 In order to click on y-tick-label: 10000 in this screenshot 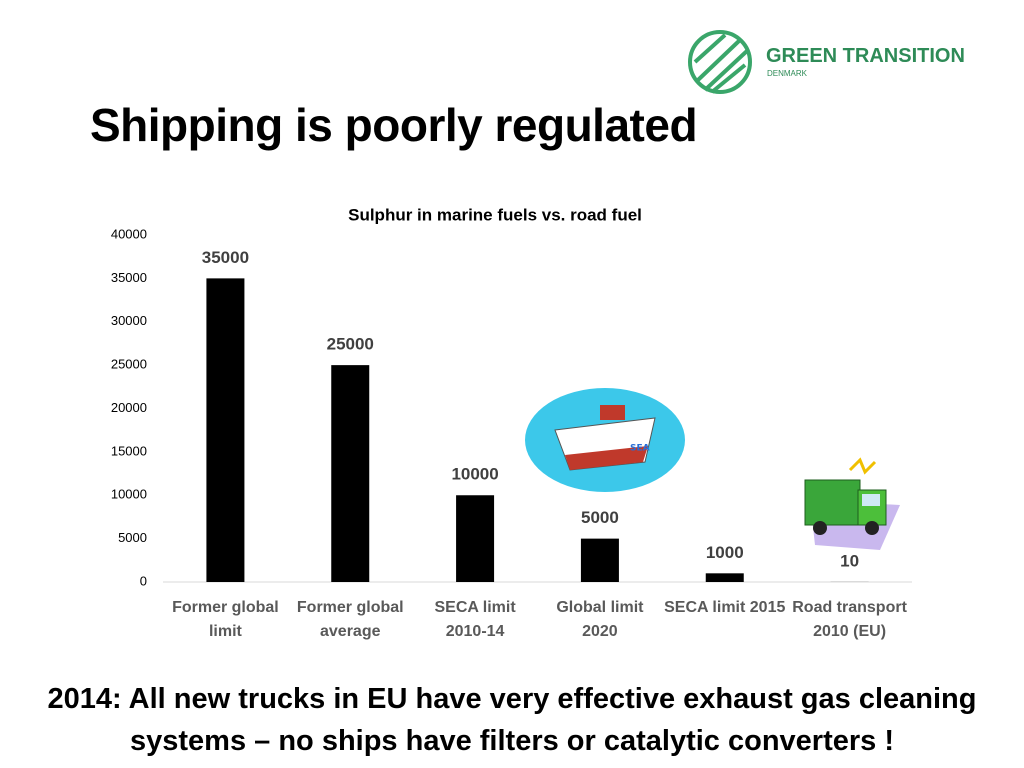, I will do `click(129, 494)`.